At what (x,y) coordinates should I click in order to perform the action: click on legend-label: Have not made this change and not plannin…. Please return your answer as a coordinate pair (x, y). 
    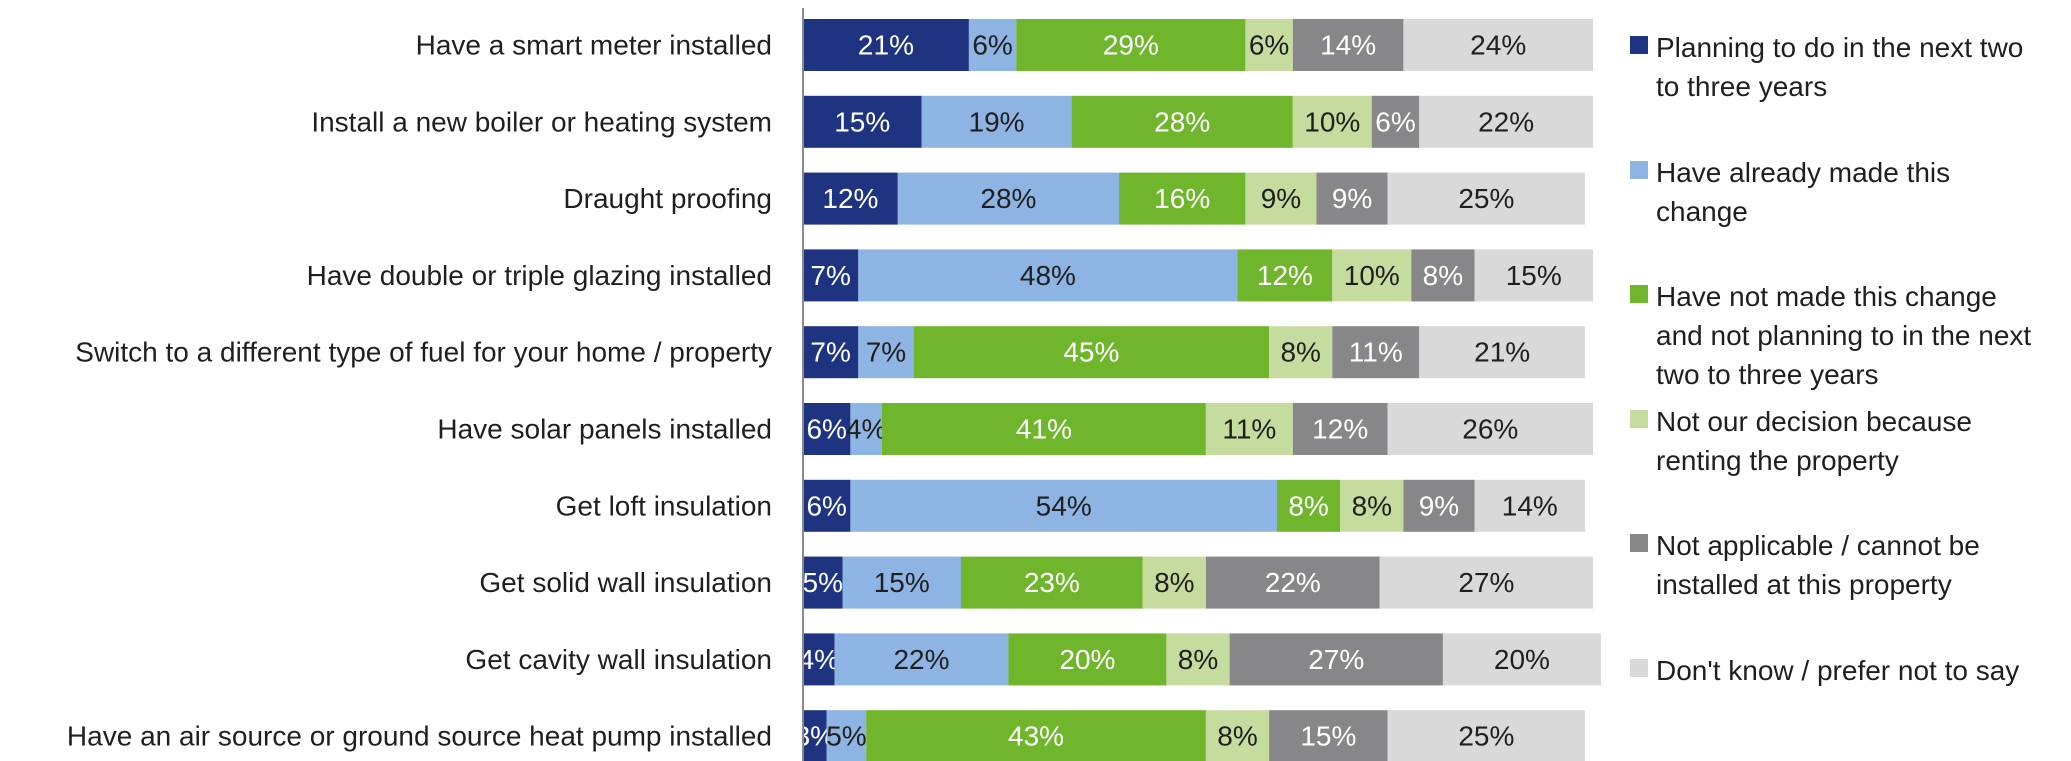
    Looking at the image, I should click on (1861, 335).